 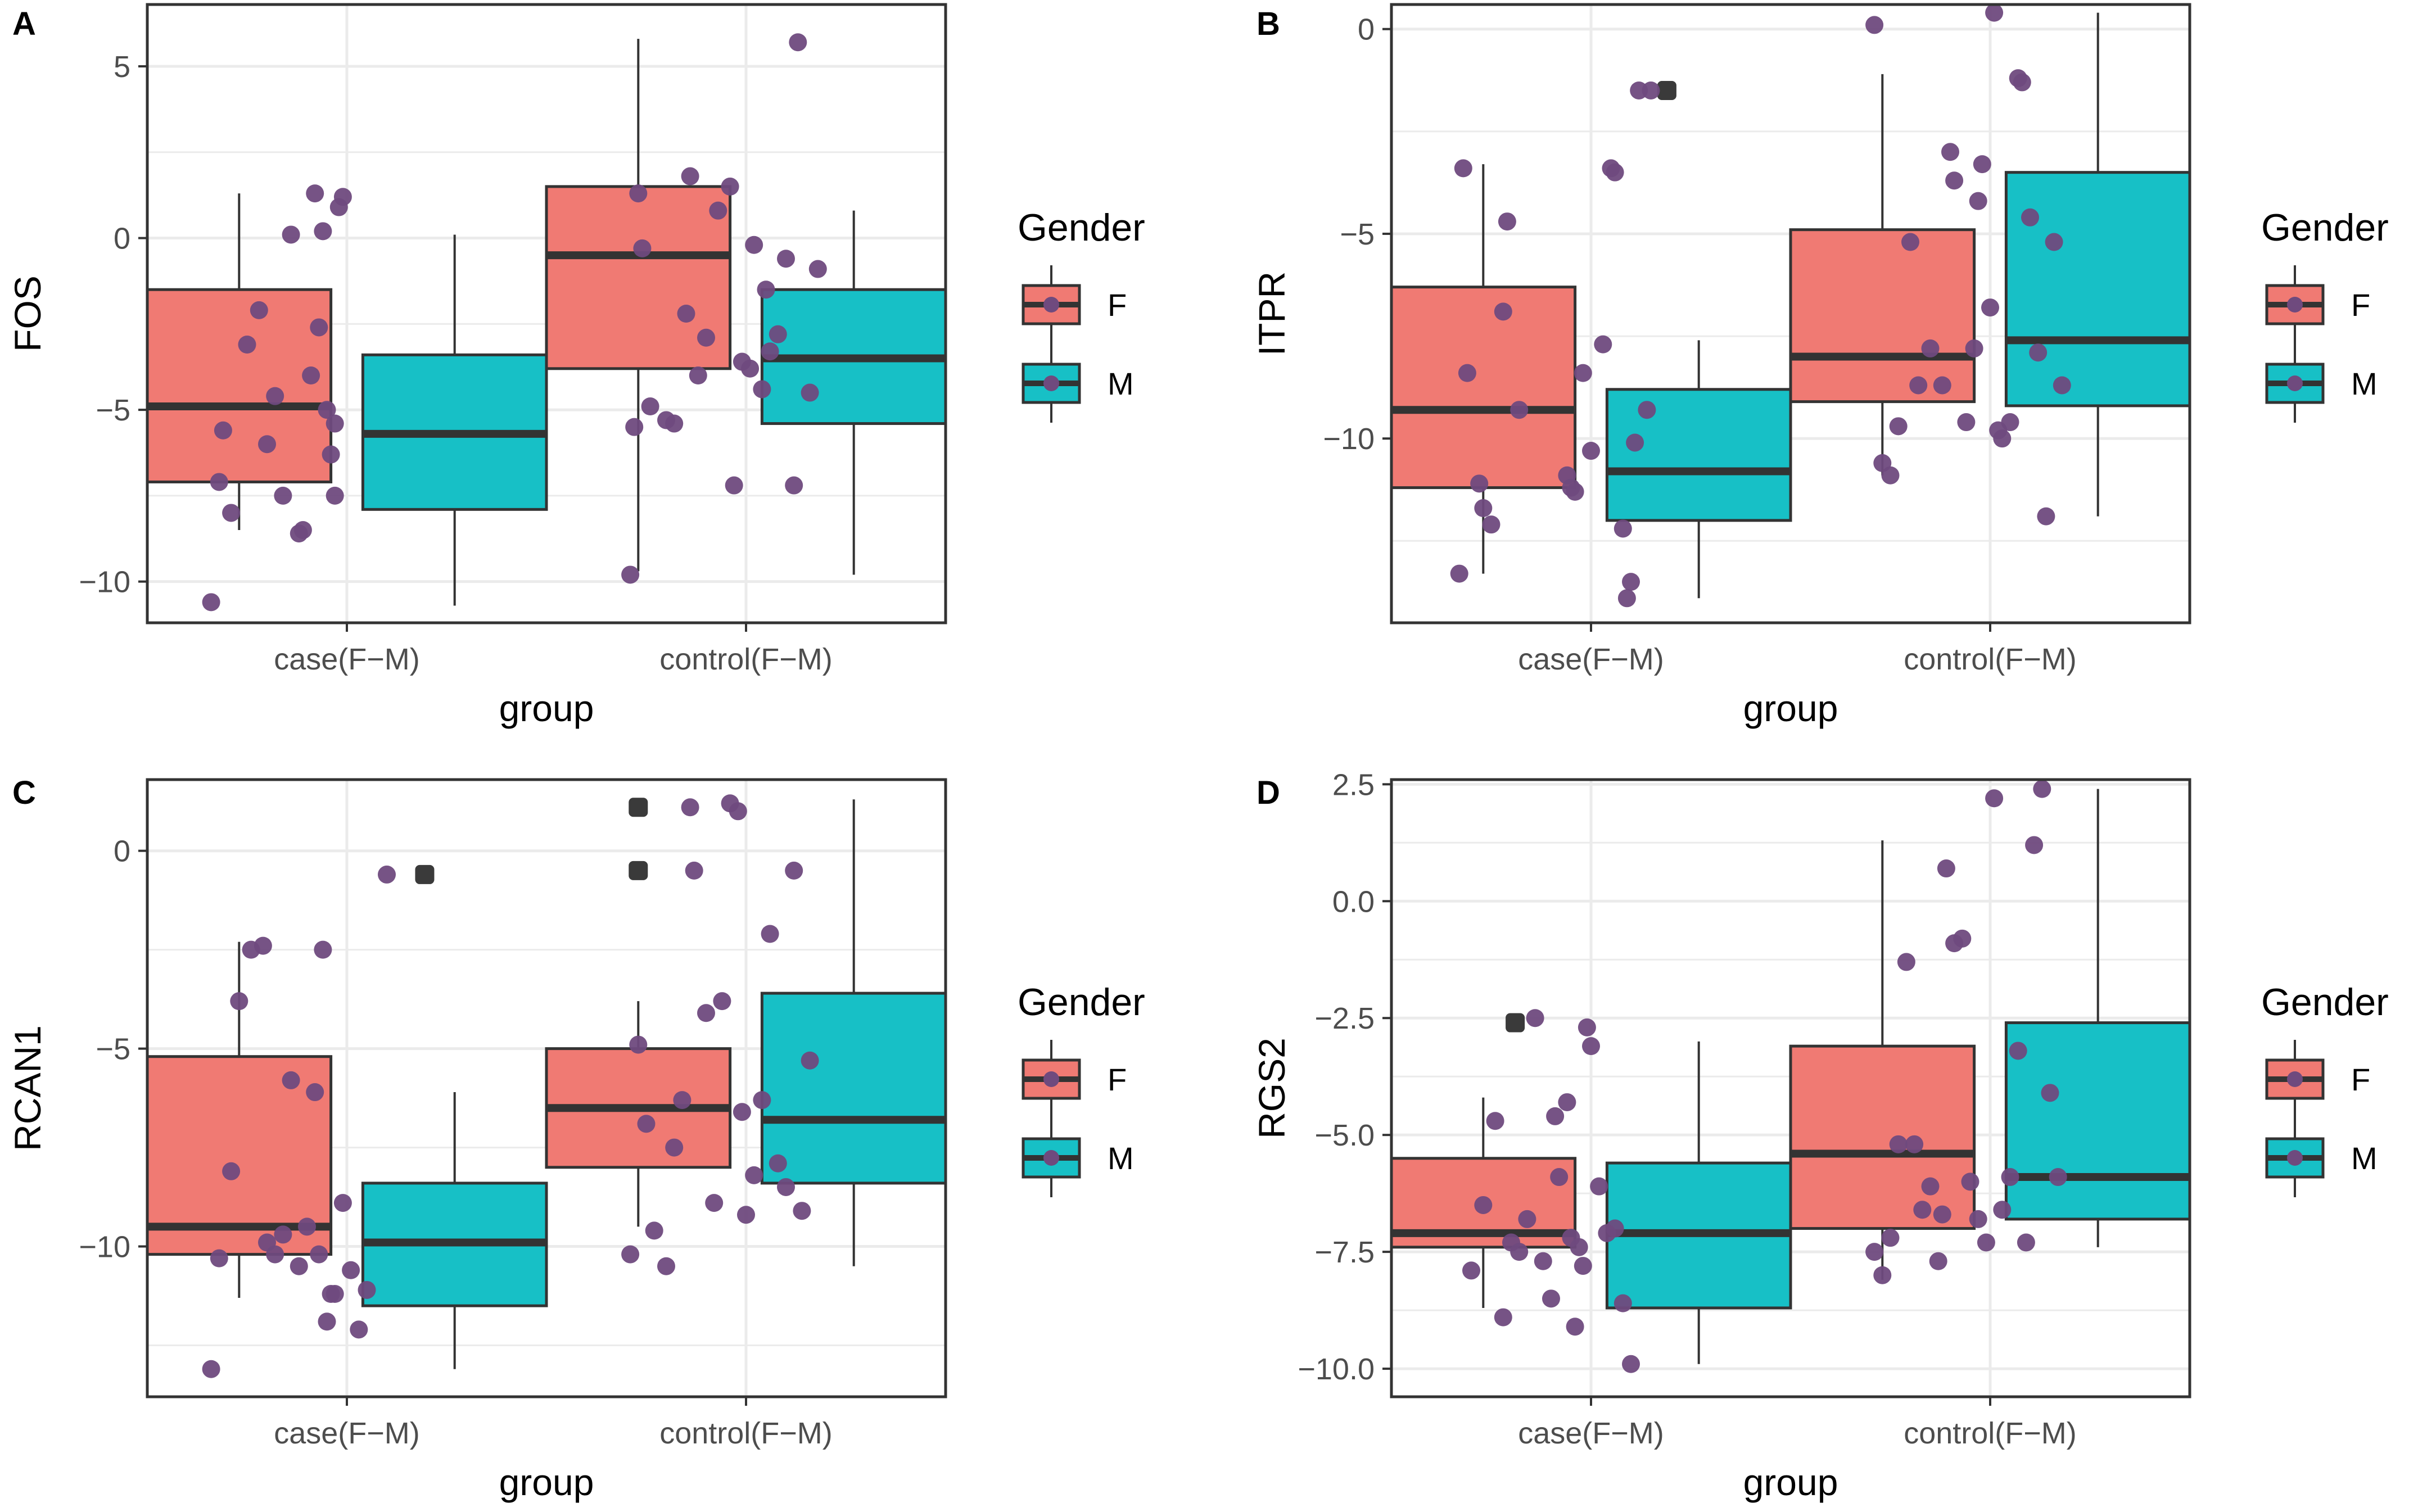 I want to click on legend-key-f, so click(x=2295, y=1079).